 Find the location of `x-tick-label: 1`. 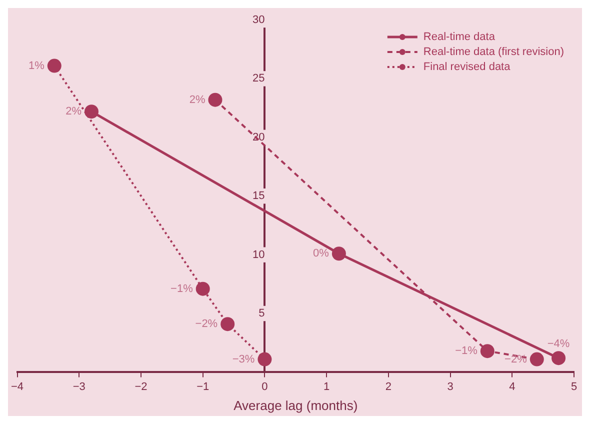

x-tick-label: 1 is located at coordinates (327, 386).